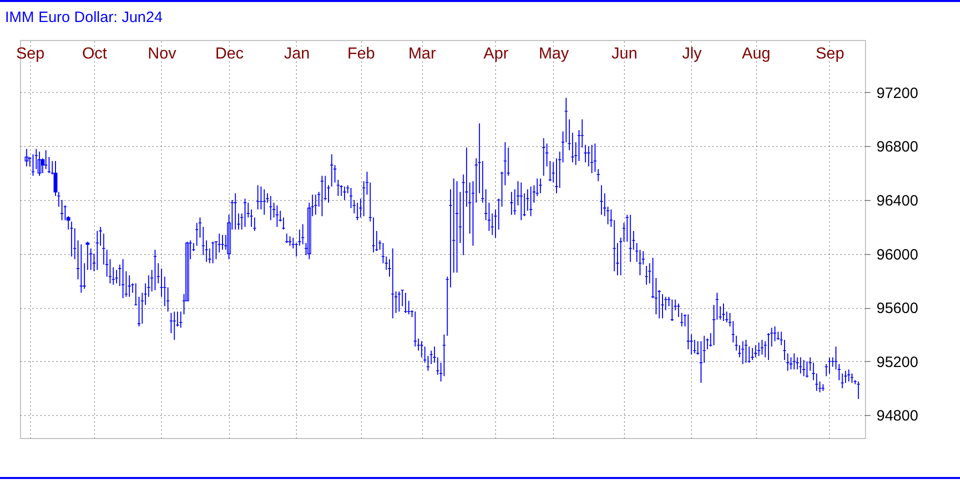  Describe the element at coordinates (88, 255) in the screenshot. I see `candlestick` at that location.